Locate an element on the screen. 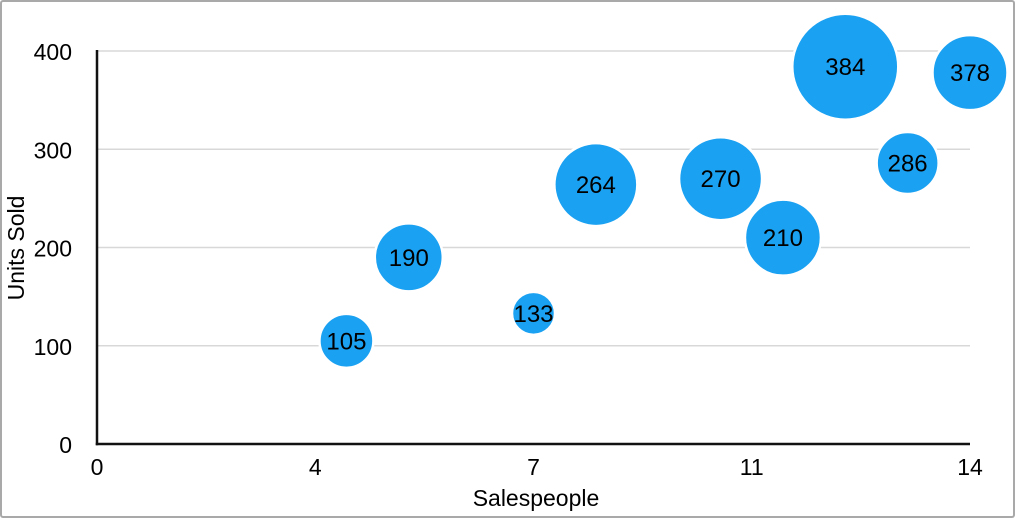 This screenshot has height=518, width=1015. bubble-label-210: 210 is located at coordinates (783, 238).